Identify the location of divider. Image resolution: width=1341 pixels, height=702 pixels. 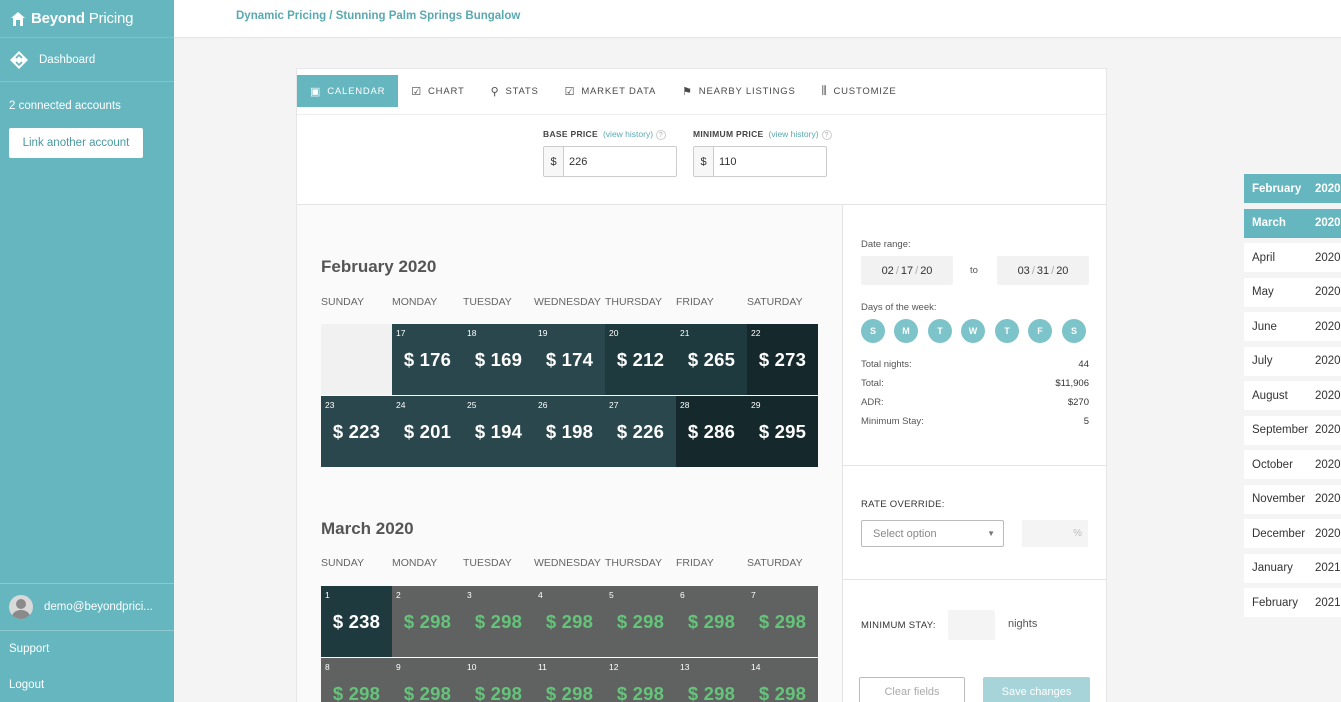
(974, 579).